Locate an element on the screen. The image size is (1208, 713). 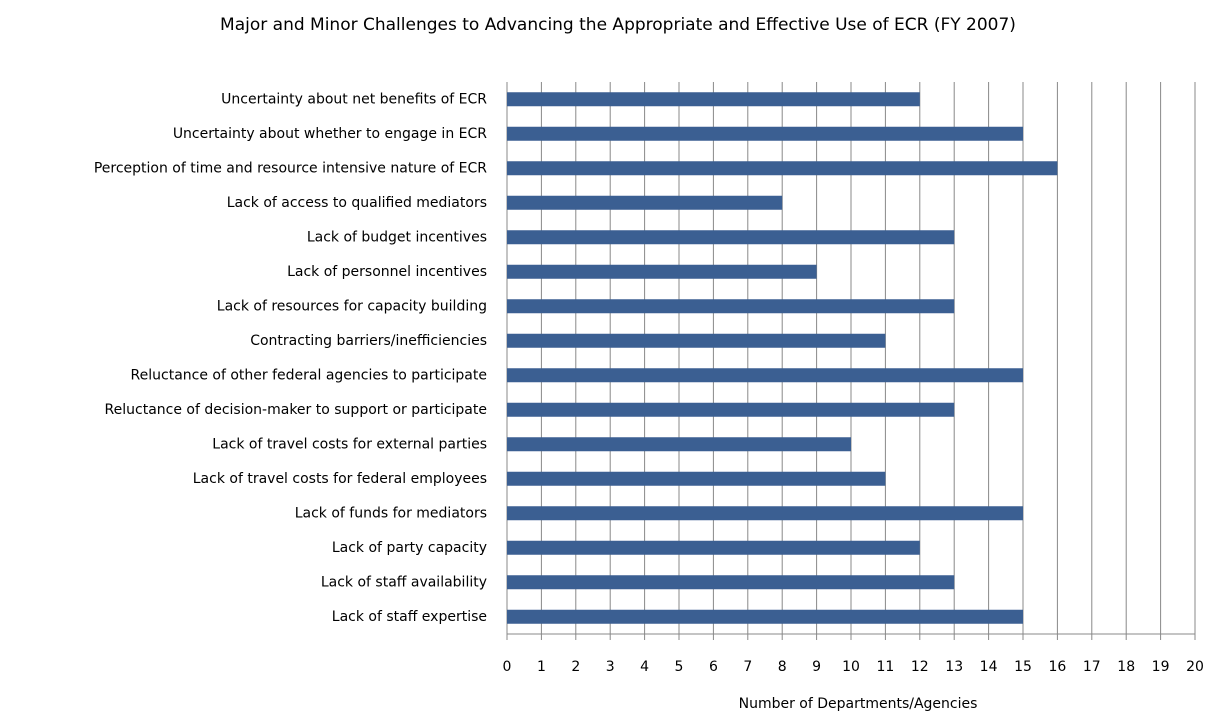
x-tick-label: 13 is located at coordinates (954, 667).